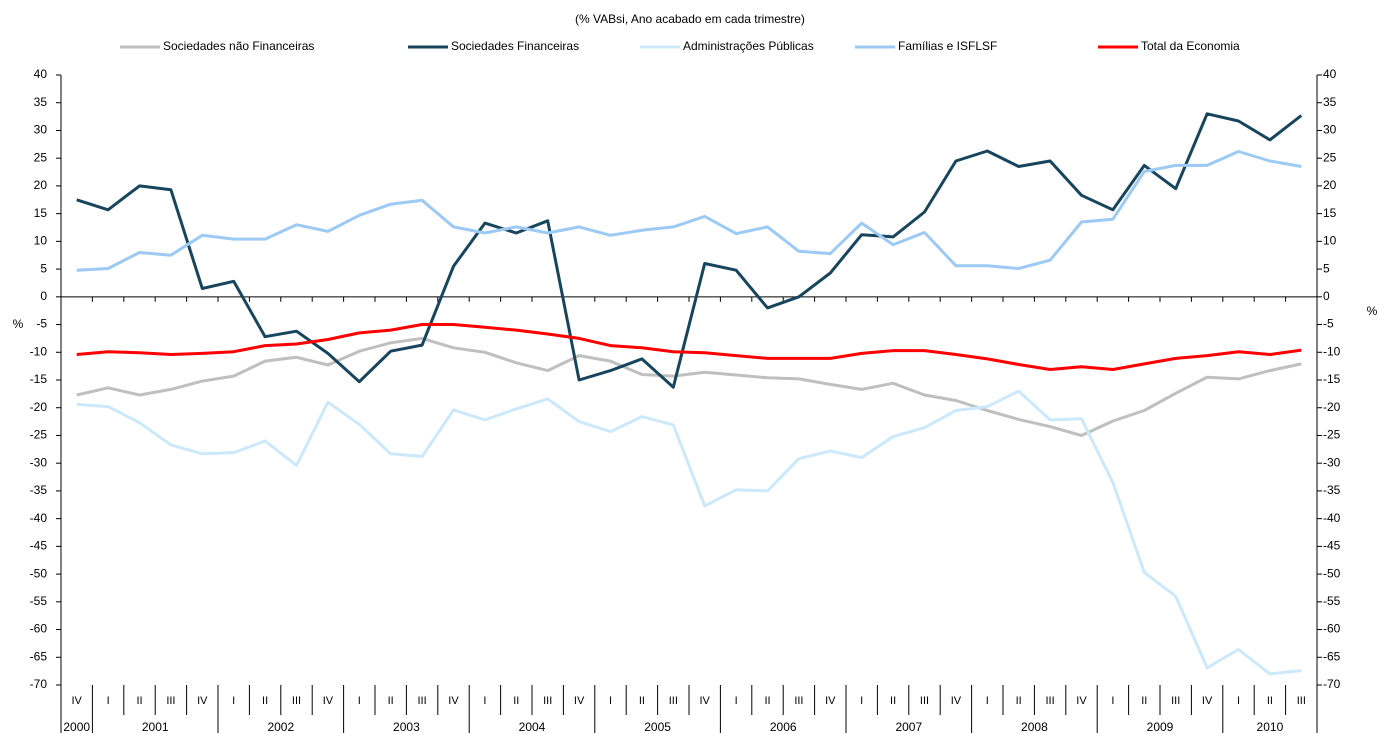 The image size is (1380, 733). Describe the element at coordinates (908, 726) in the screenshot. I see `year-label: 2007` at that location.